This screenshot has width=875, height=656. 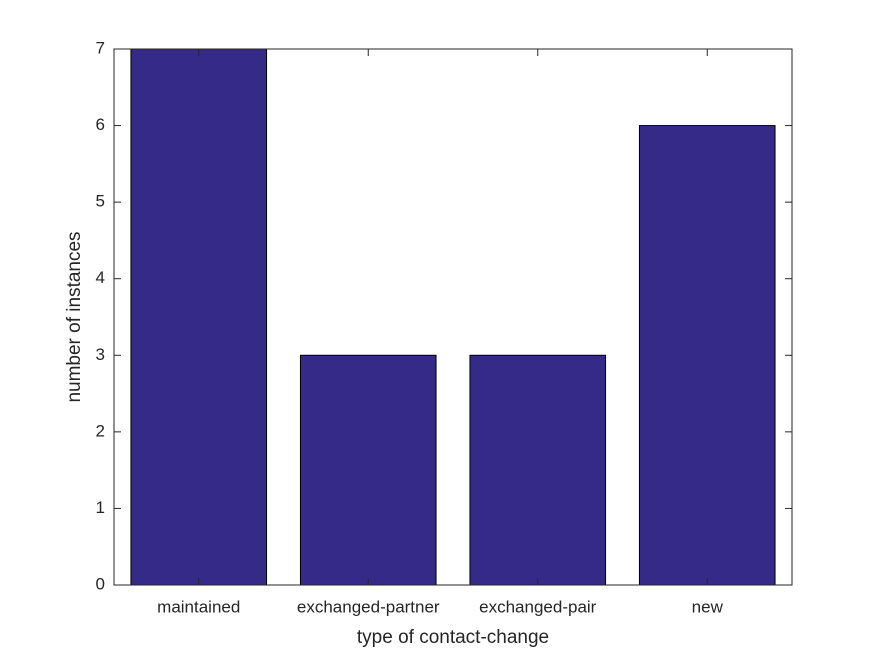 What do you see at coordinates (74, 316) in the screenshot?
I see `y-axis-label: number of instances` at bounding box center [74, 316].